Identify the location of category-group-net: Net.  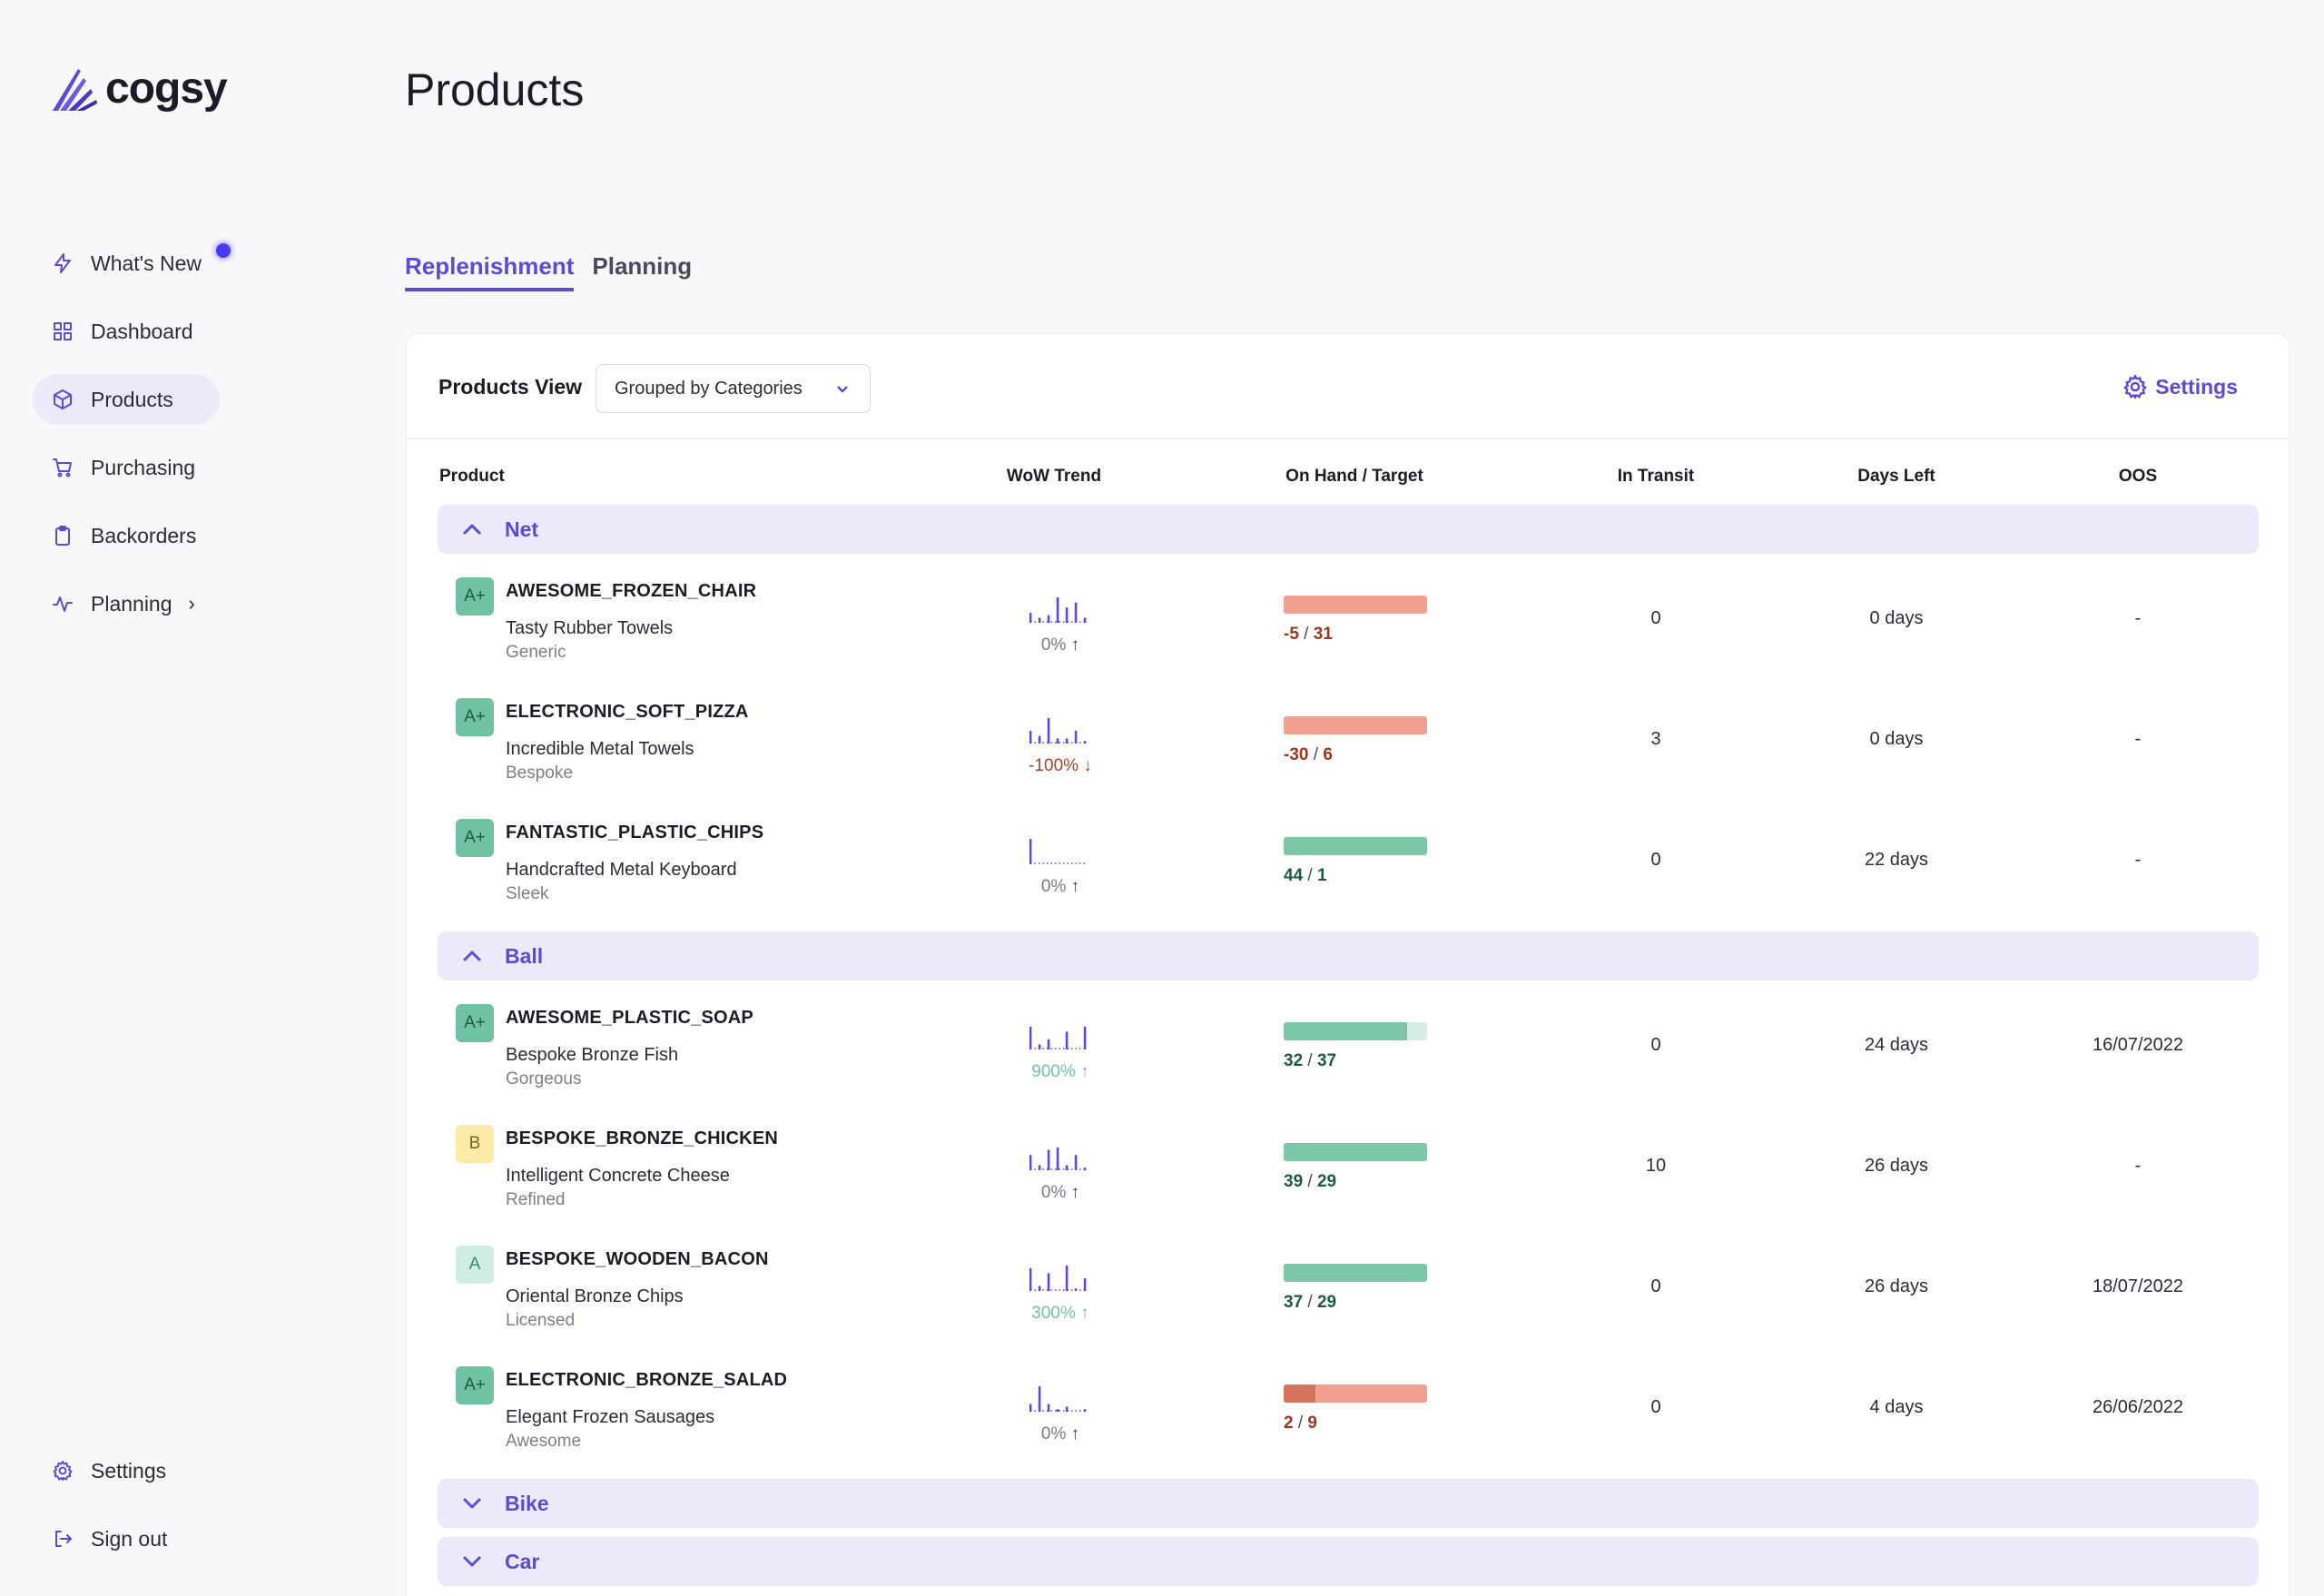
(1348, 529).